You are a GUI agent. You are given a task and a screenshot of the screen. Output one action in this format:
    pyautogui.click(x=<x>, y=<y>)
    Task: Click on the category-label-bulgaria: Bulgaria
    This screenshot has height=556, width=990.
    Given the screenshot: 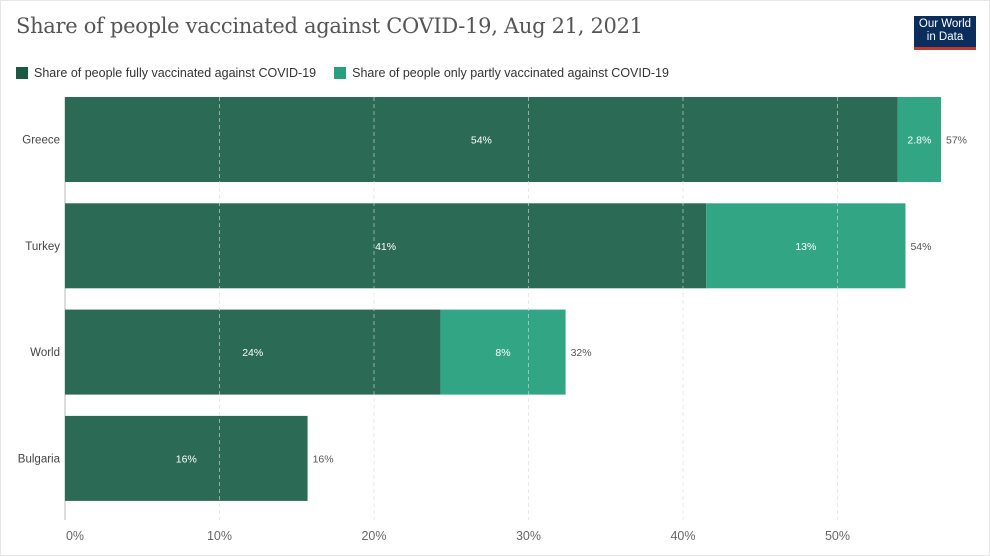 What is the action you would take?
    pyautogui.click(x=39, y=459)
    